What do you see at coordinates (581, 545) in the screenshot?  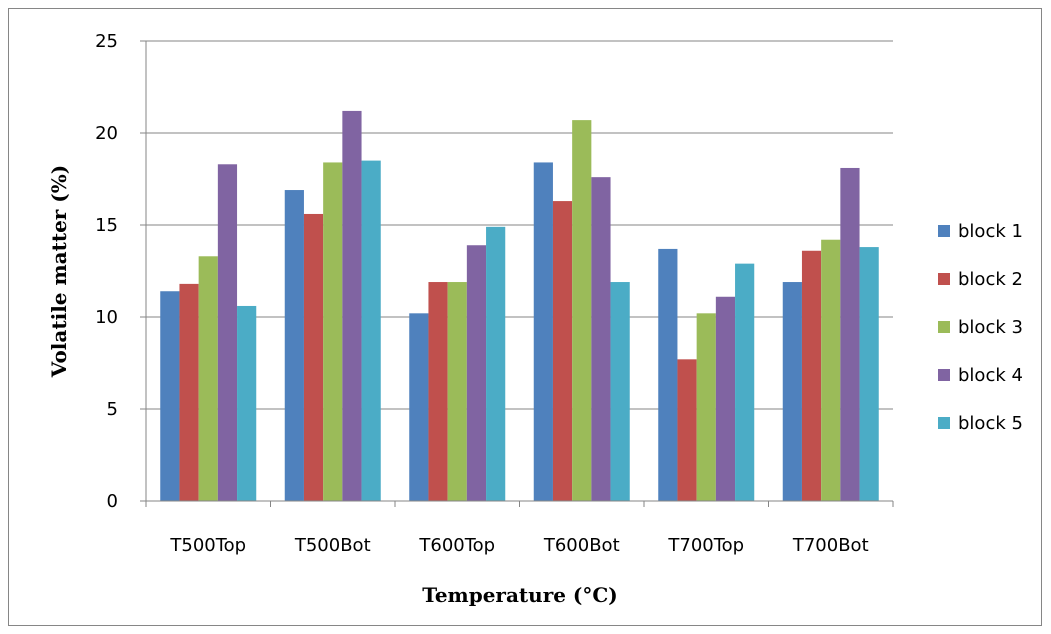 I see `x-tick-label: T600Bot` at bounding box center [581, 545].